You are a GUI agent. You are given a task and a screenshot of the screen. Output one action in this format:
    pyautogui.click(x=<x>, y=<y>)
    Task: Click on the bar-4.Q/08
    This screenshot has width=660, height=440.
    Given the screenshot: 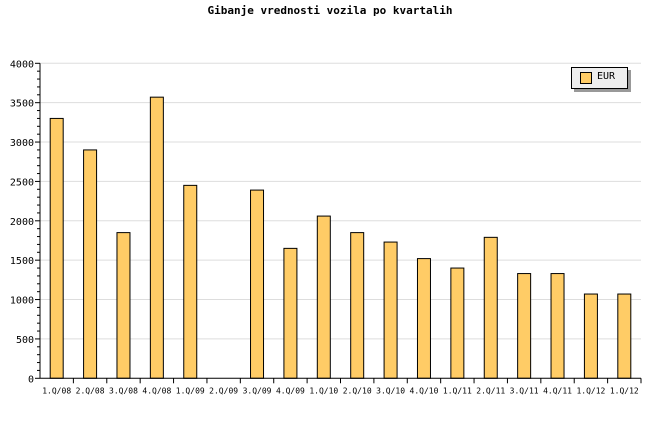 What is the action you would take?
    pyautogui.click(x=156, y=237)
    